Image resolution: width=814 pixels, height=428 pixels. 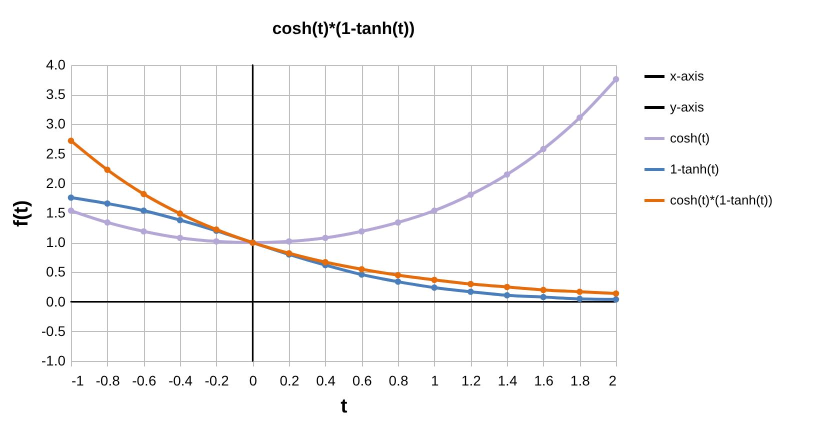 I want to click on x-tick-label: 1.4, so click(x=508, y=380).